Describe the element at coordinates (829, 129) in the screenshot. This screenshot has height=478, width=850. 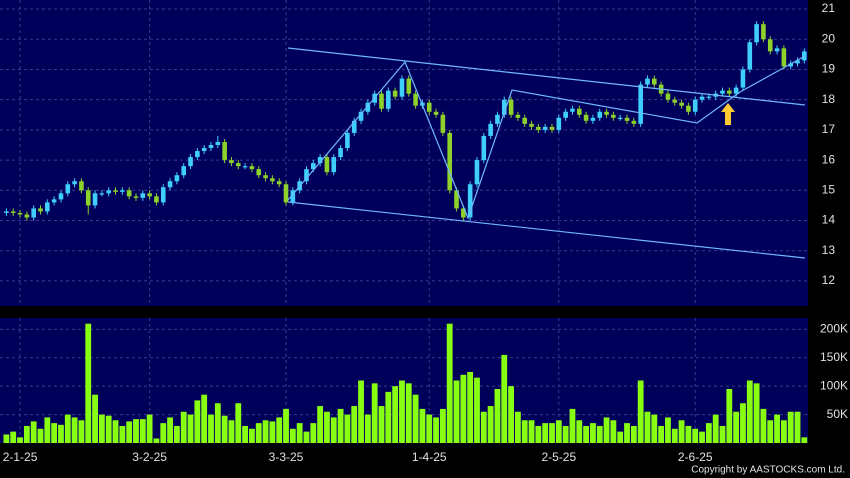
I see `y-tick-label: 17` at that location.